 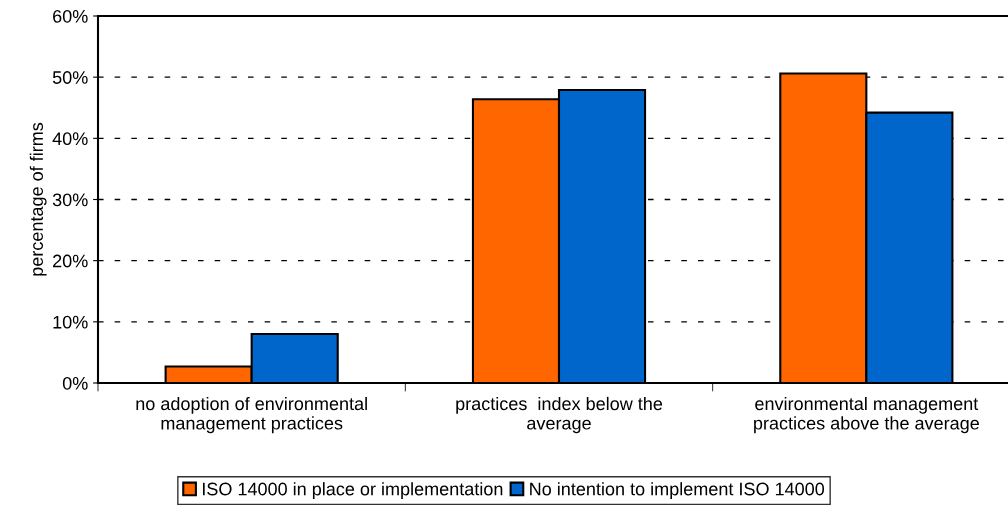 What do you see at coordinates (352, 490) in the screenshot?
I see `legend-label: ISO 14000 in place or implementation` at bounding box center [352, 490].